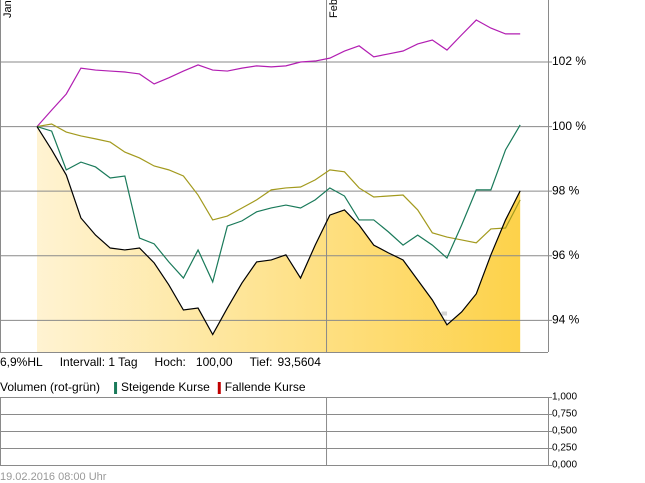 The width and height of the screenshot is (645, 483). I want to click on y-tick-label: 98 %, so click(566, 190).